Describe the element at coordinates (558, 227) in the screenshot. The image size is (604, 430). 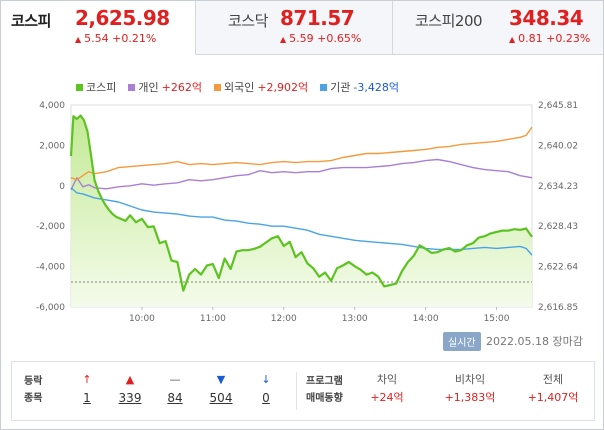
I see `y-right-tick-label: 2,628.43` at that location.